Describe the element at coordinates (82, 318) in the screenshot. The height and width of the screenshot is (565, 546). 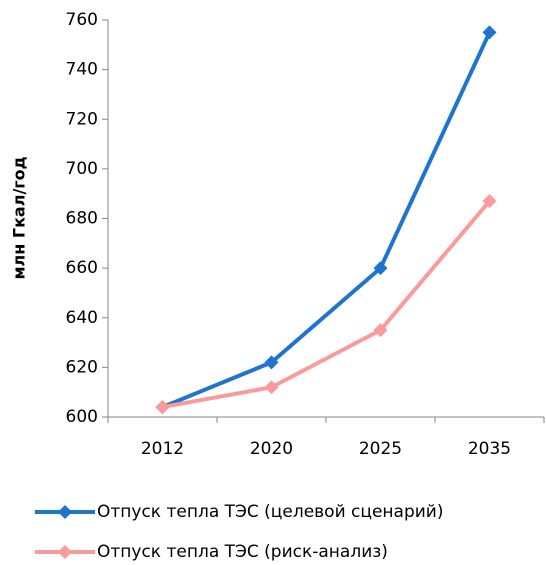
I see `y-tick-label: 640` at that location.